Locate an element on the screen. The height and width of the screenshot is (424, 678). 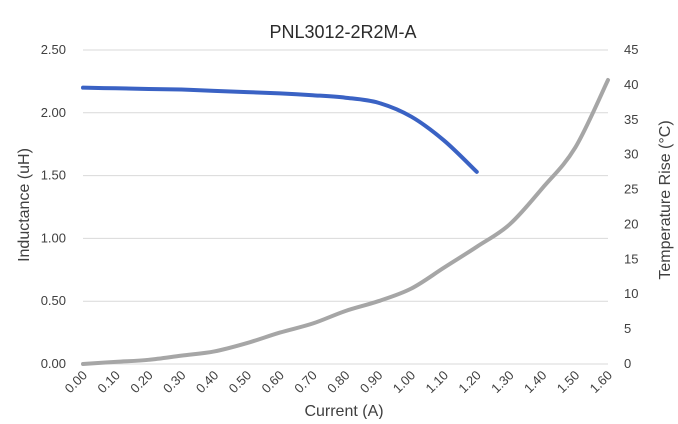
x-tick-label: 0.00 is located at coordinates (76, 382).